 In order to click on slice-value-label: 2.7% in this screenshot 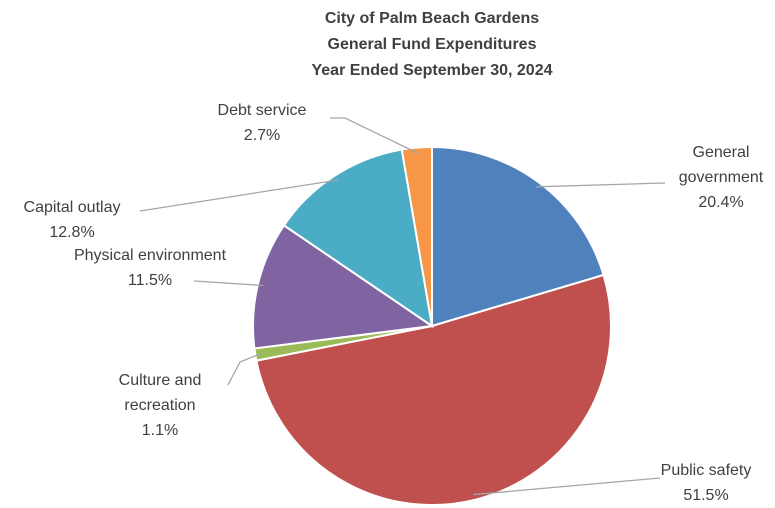, I will do `click(262, 135)`.